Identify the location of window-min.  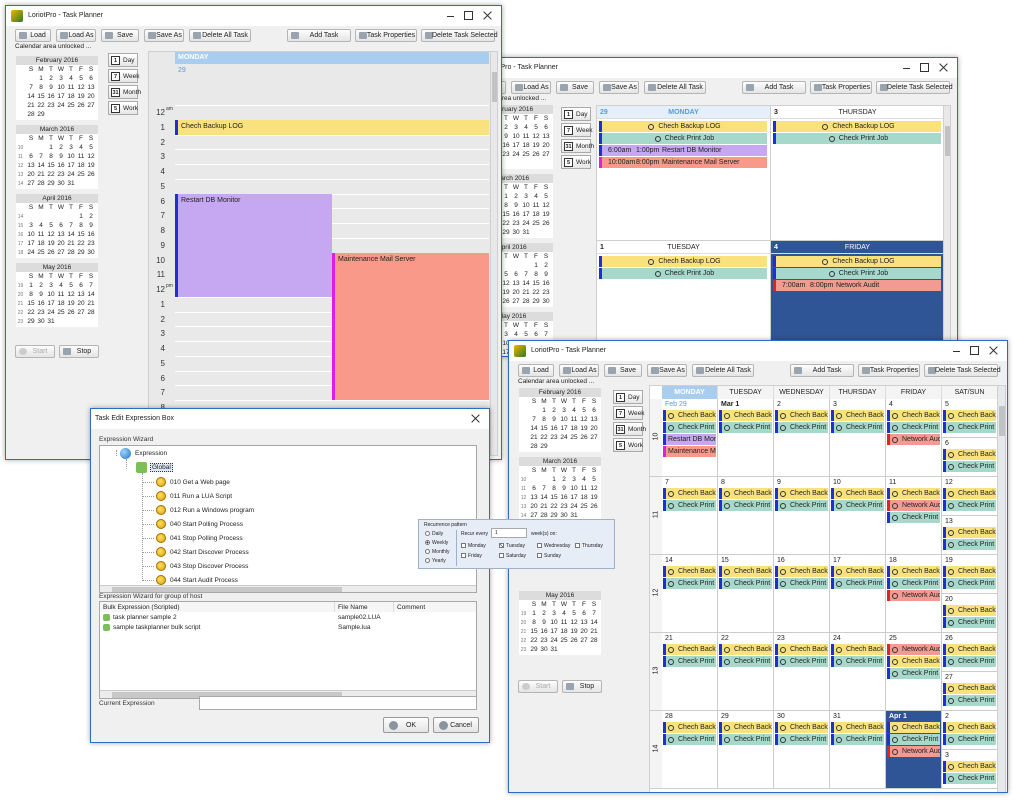
(956, 350).